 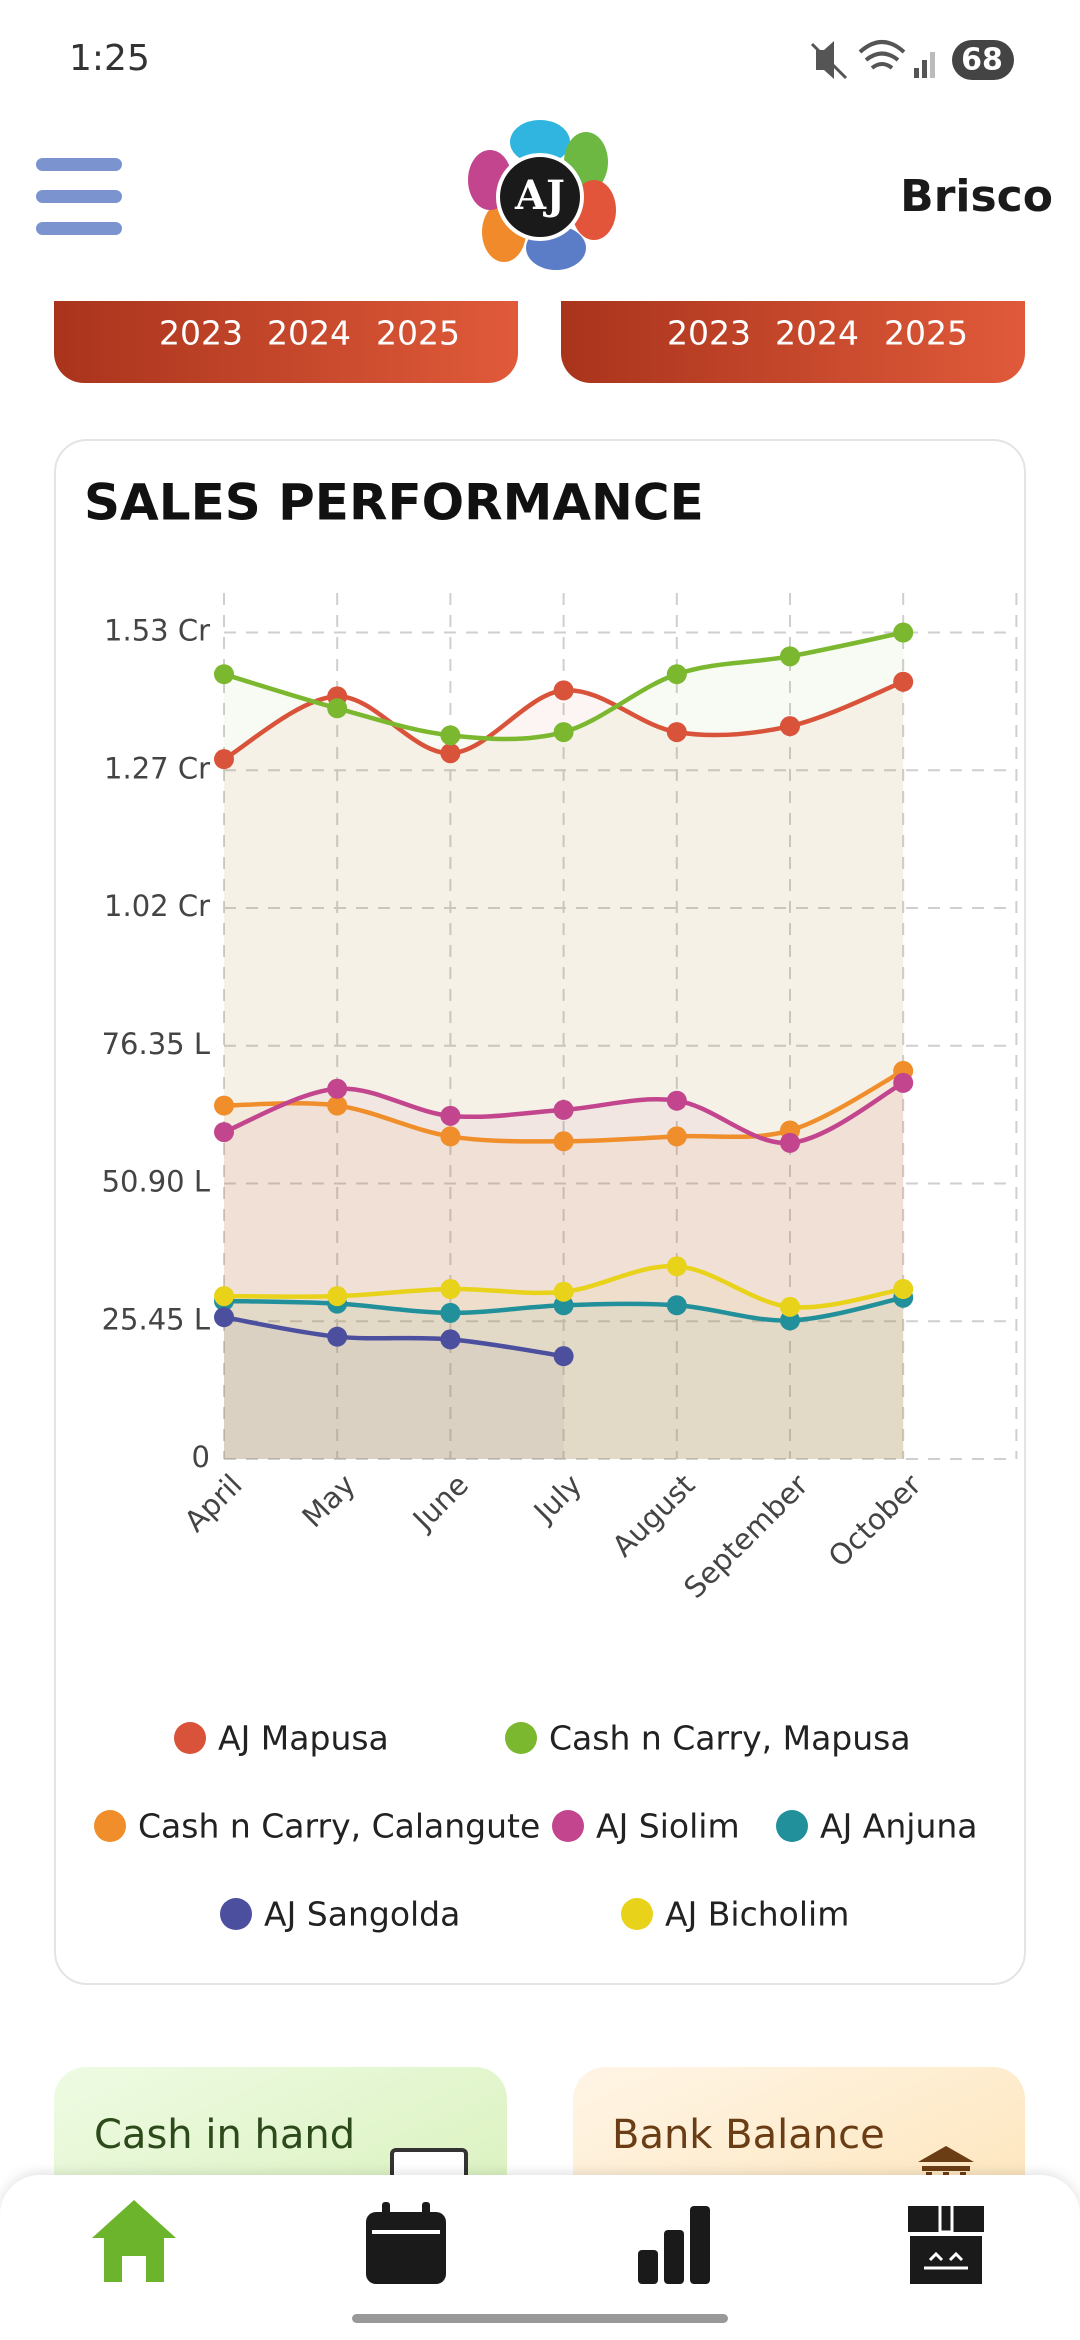 What do you see at coordinates (406, 2232) in the screenshot?
I see `calendar-line` at bounding box center [406, 2232].